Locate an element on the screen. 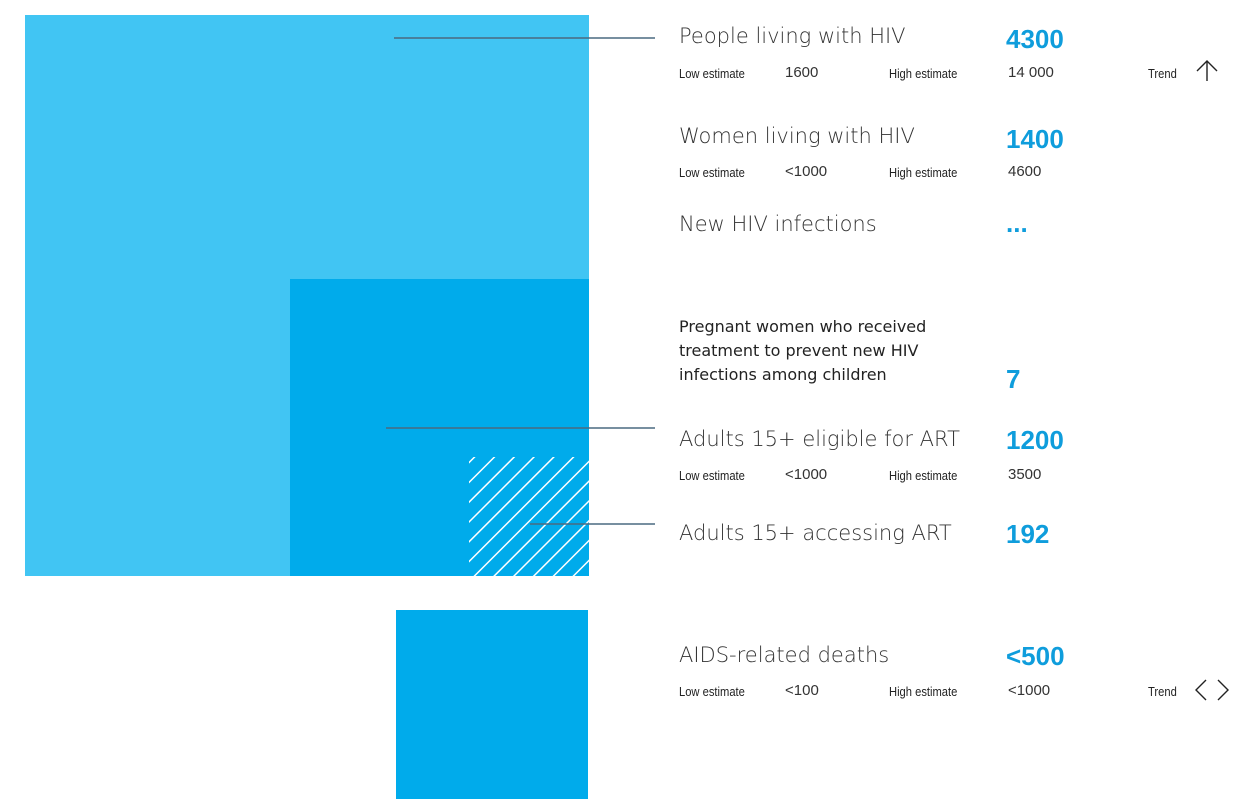  deaths-value: <500 is located at coordinates (1035, 656).